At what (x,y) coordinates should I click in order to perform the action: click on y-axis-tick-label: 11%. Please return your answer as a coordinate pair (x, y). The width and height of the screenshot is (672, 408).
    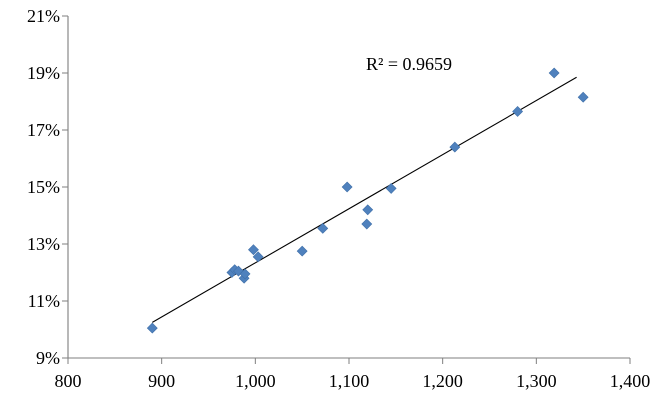
    Looking at the image, I should click on (44, 301).